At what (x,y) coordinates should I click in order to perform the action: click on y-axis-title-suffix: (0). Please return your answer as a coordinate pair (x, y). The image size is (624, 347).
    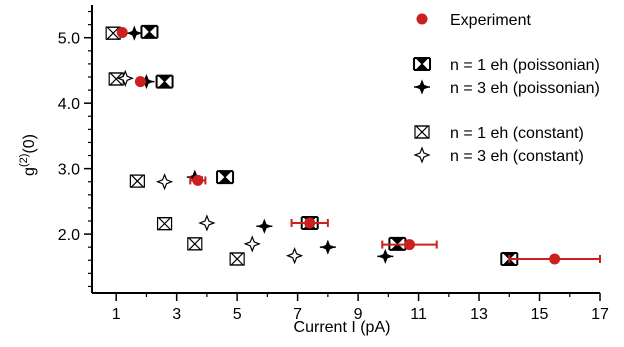
    Looking at the image, I should click on (29, 144).